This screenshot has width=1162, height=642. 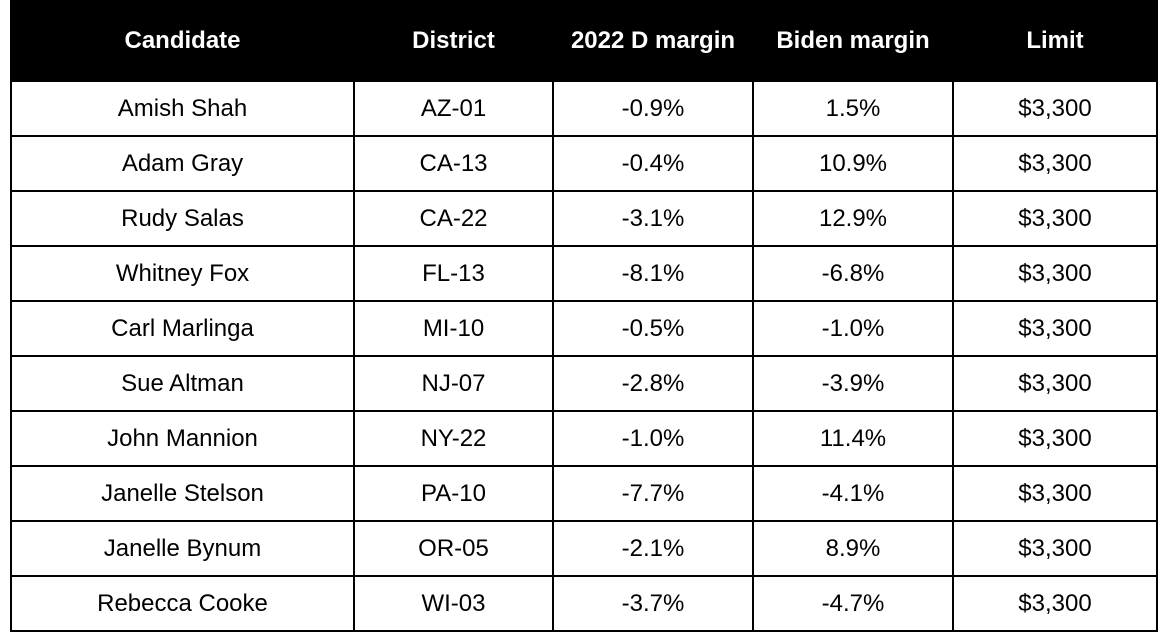 What do you see at coordinates (653, 163) in the screenshot?
I see `cell-2022-d-margin: -0.4%` at bounding box center [653, 163].